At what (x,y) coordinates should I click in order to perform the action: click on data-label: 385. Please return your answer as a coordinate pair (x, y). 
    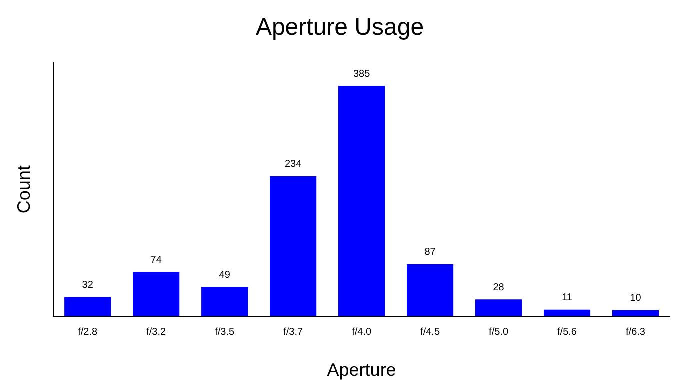
    Looking at the image, I should click on (362, 74).